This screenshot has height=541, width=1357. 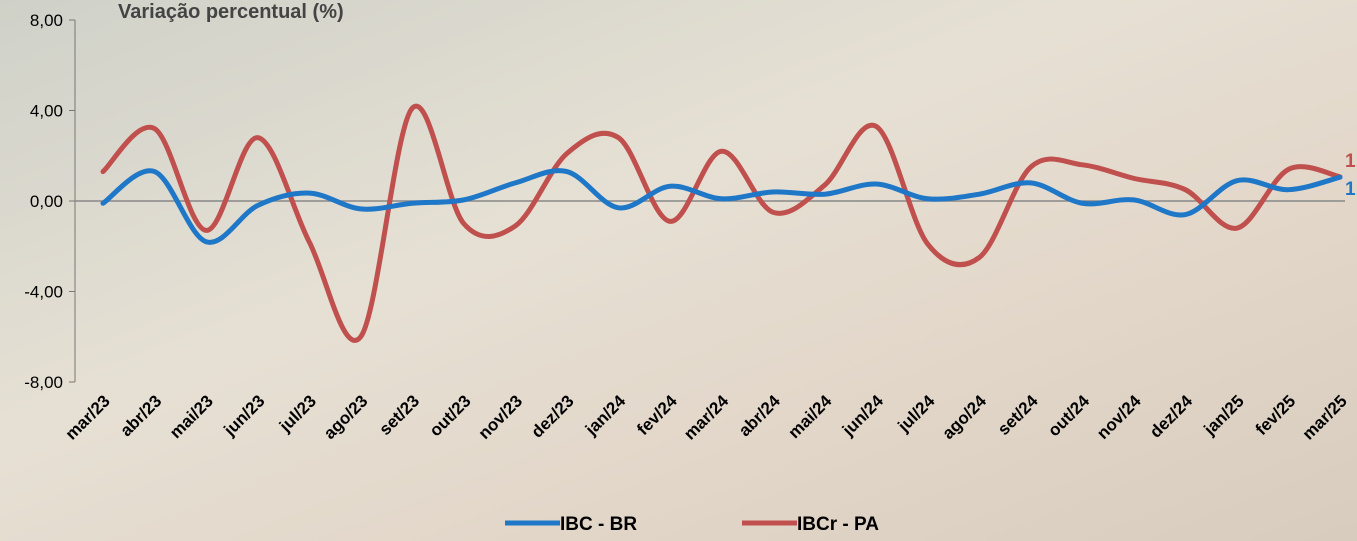 What do you see at coordinates (46, 20) in the screenshot?
I see `y-tick-label: 8,00` at bounding box center [46, 20].